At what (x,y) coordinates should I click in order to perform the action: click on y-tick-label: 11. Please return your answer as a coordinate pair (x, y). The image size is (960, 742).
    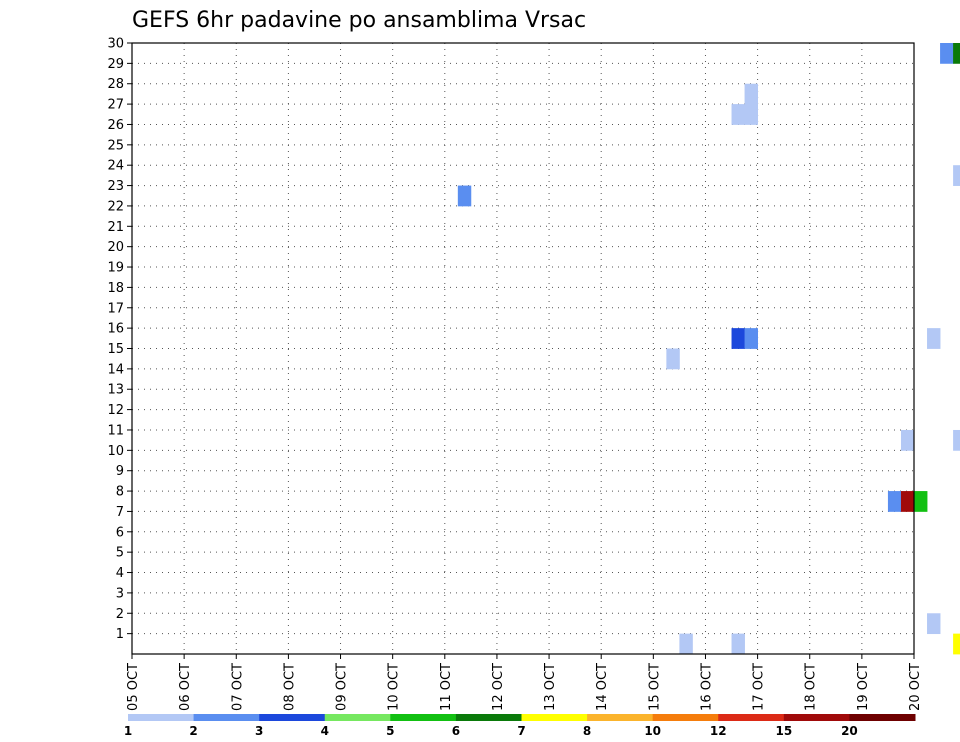
    Looking at the image, I should click on (115, 430).